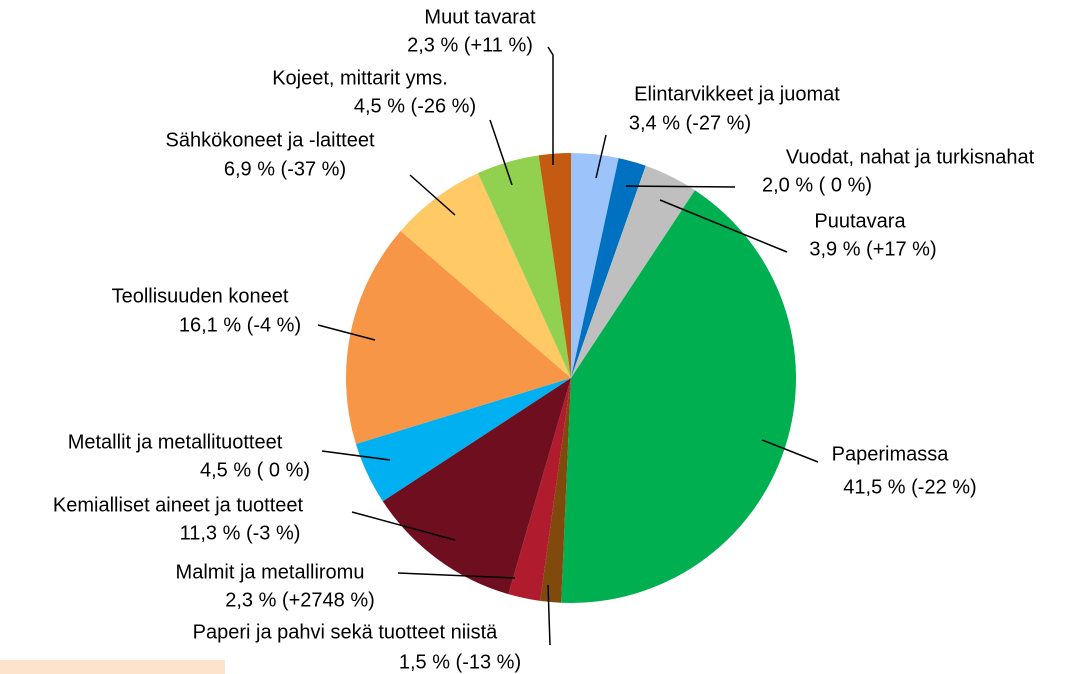 This screenshot has width=1074, height=674. Describe the element at coordinates (269, 140) in the screenshot. I see `slice-label: Sähkökoneet ja -laitteet` at that location.